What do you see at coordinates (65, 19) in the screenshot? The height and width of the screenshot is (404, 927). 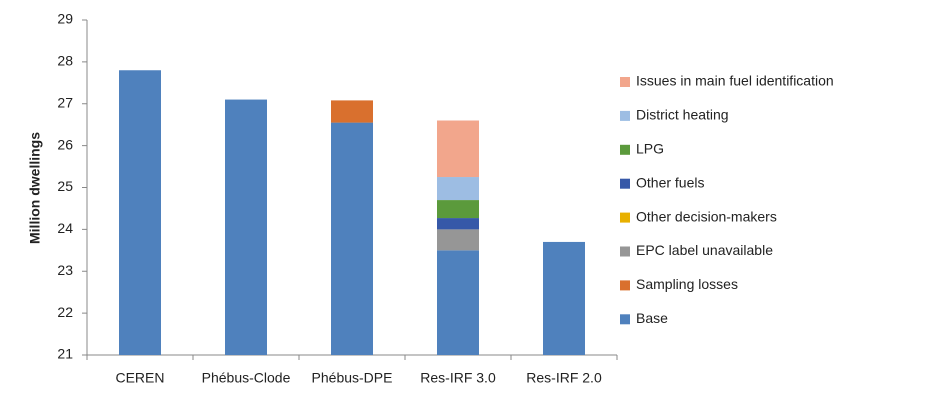 I see `y-tick-label: 29` at bounding box center [65, 19].